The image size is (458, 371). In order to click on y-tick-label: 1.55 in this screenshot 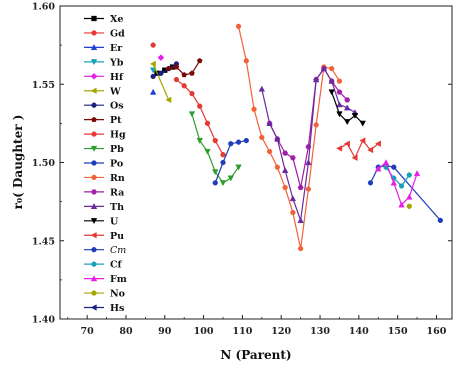, I will do `click(43, 85)`.